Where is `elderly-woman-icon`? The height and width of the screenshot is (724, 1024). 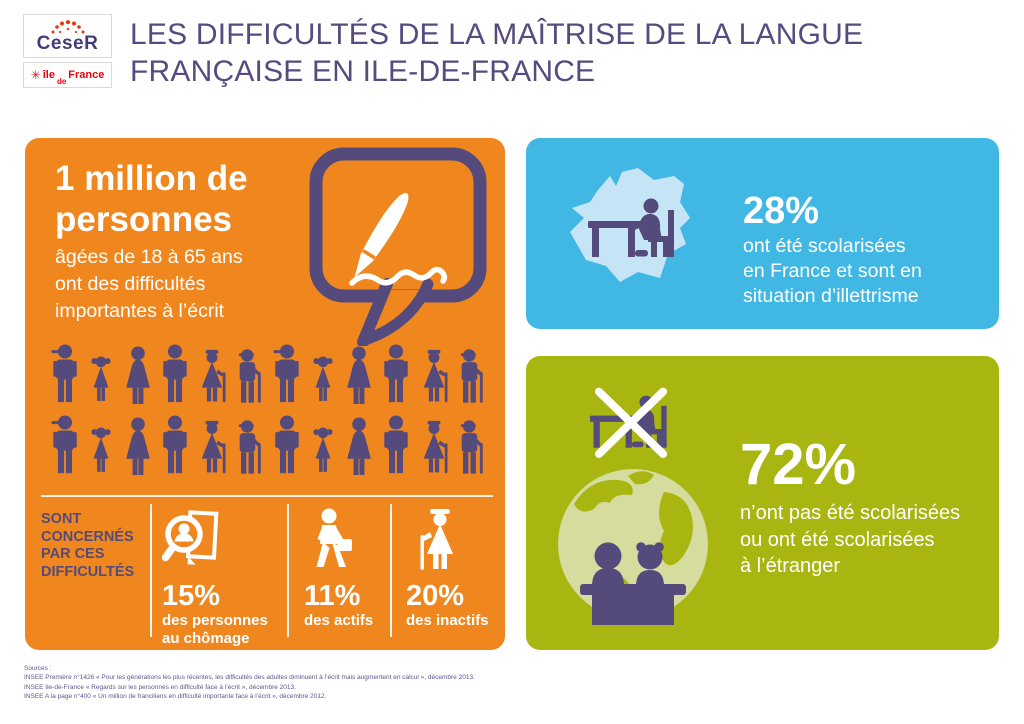
elderly-woman-icon is located at coordinates (436, 539).